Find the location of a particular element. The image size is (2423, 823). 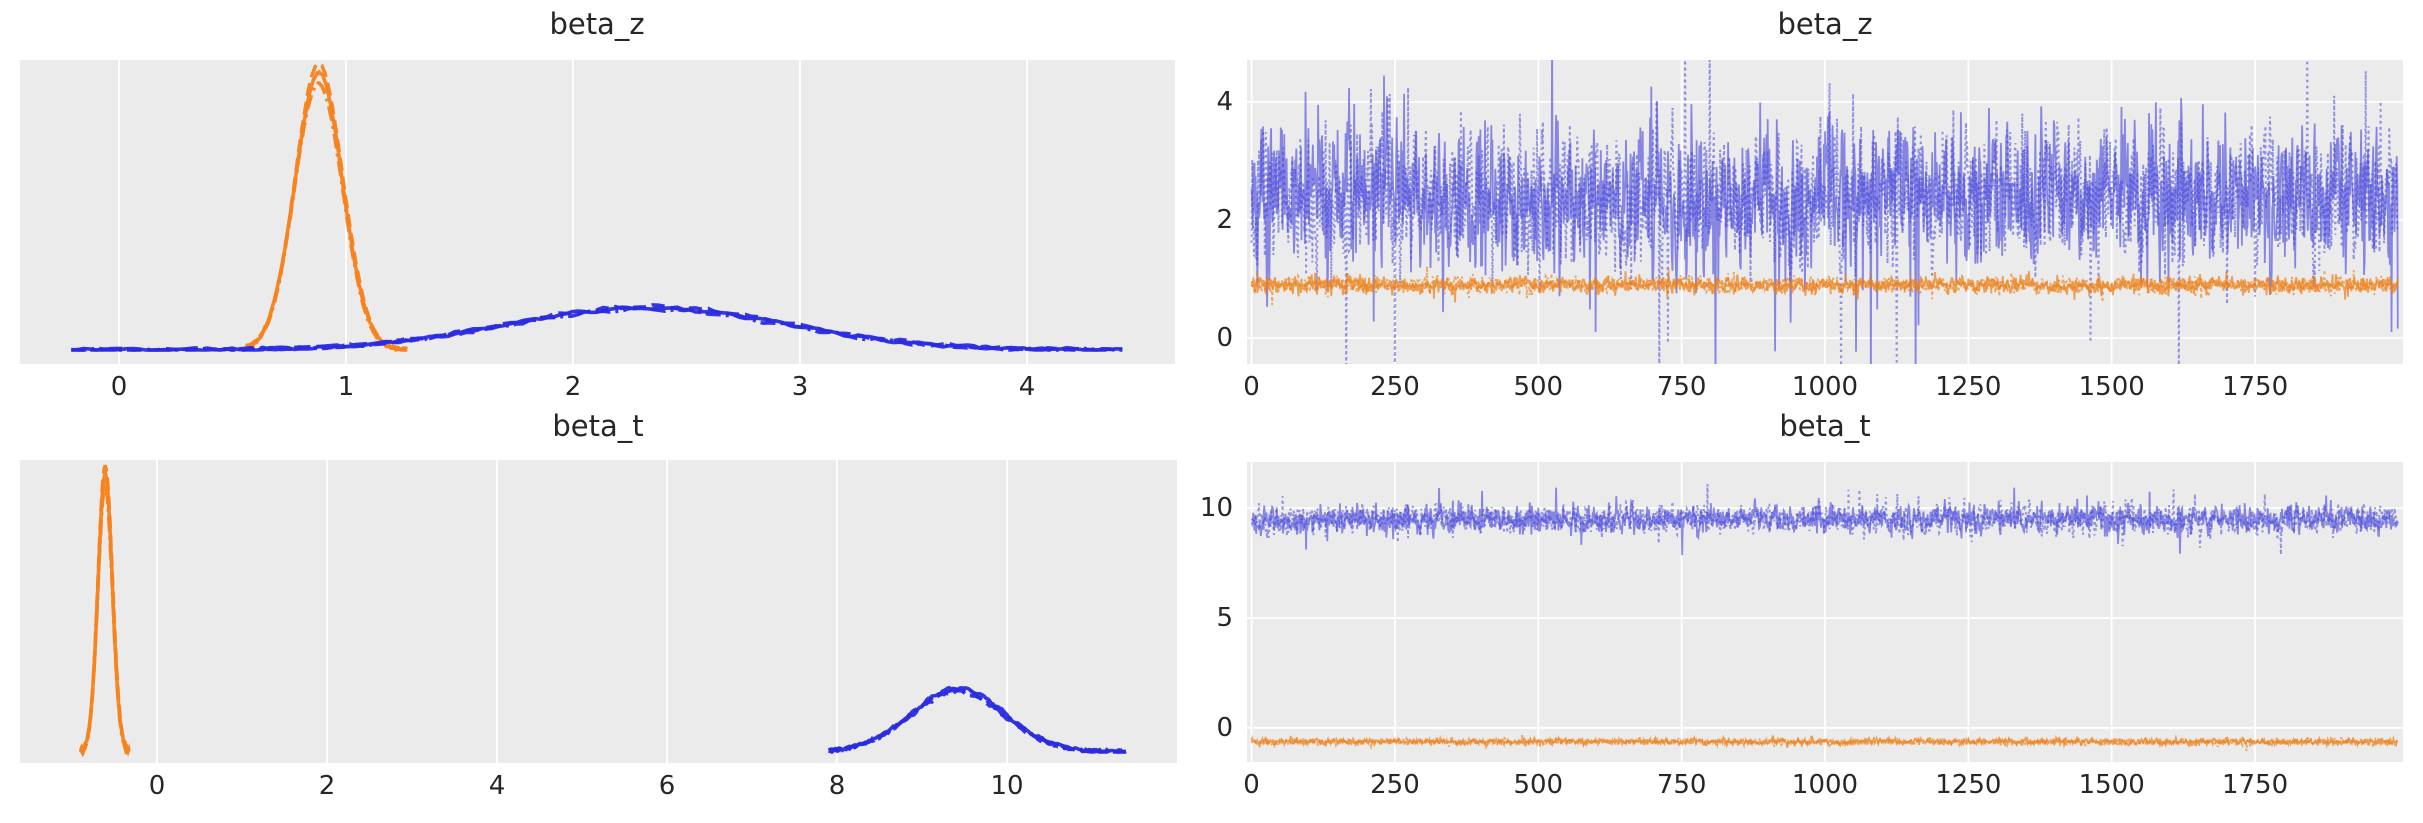

kde-line-kde_blue-chain0 is located at coordinates (597, 328).